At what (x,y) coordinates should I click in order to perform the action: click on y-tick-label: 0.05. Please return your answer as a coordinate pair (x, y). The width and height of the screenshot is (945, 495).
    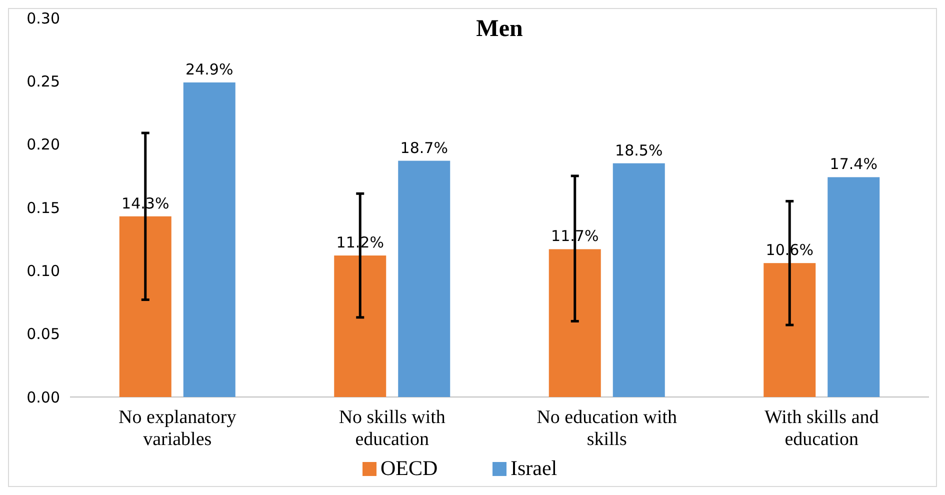
    Looking at the image, I should click on (43, 334).